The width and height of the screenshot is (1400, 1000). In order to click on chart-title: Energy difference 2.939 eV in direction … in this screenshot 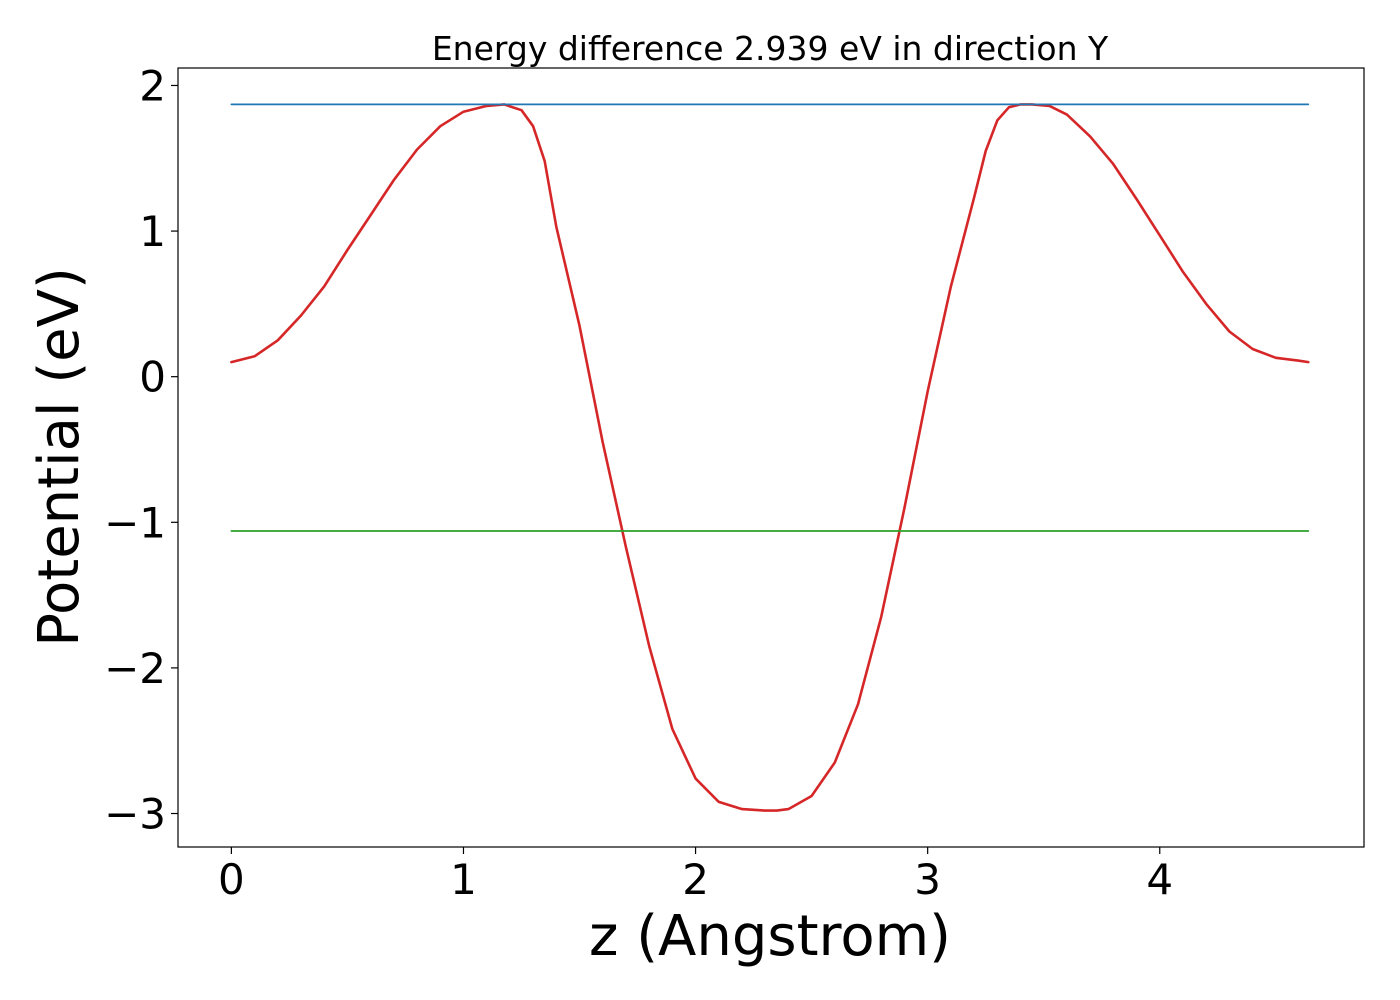, I will do `click(770, 48)`.